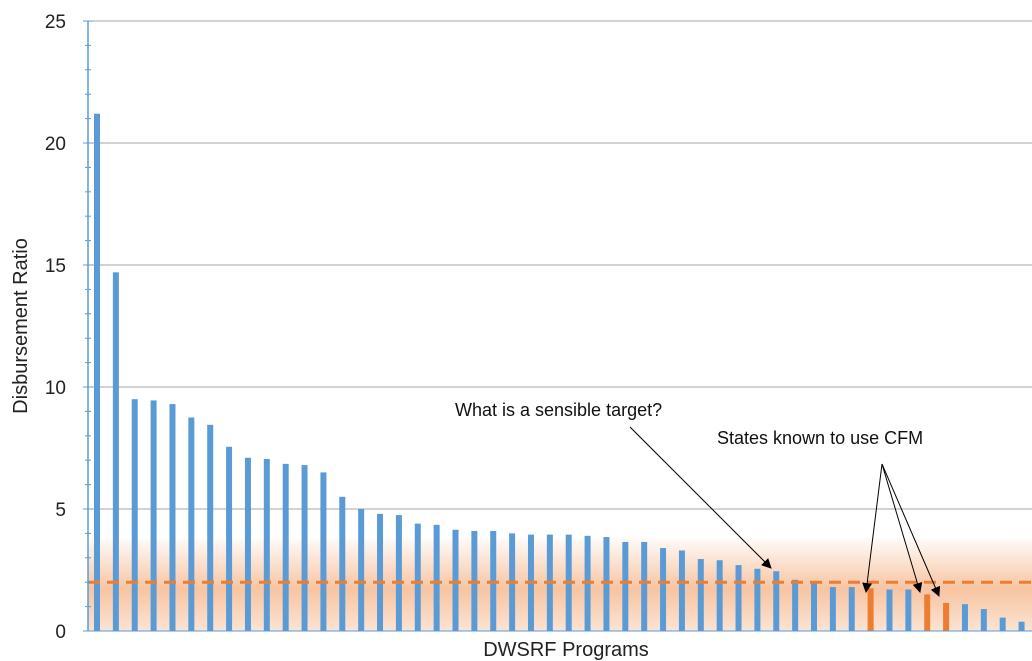 The height and width of the screenshot is (661, 1032). What do you see at coordinates (55, 266) in the screenshot?
I see `y-tick-label: 15` at bounding box center [55, 266].